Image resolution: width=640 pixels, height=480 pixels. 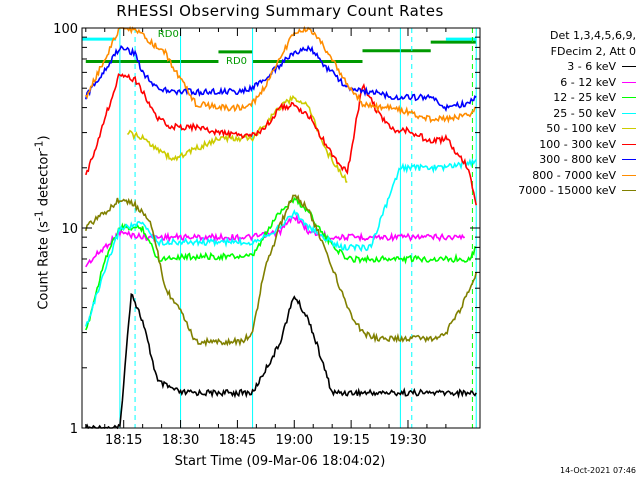 I want to click on y-tick-label-0: 1, so click(x=74, y=429).